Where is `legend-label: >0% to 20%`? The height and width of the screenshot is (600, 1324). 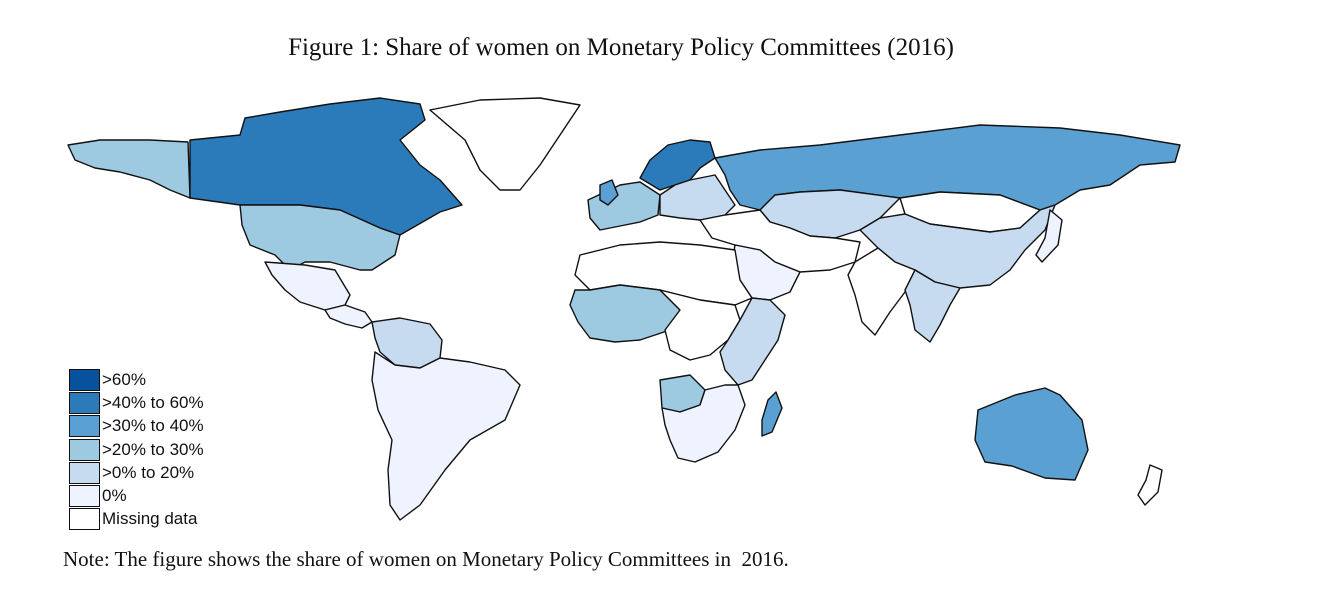 legend-label: >0% to 20% is located at coordinates (148, 472).